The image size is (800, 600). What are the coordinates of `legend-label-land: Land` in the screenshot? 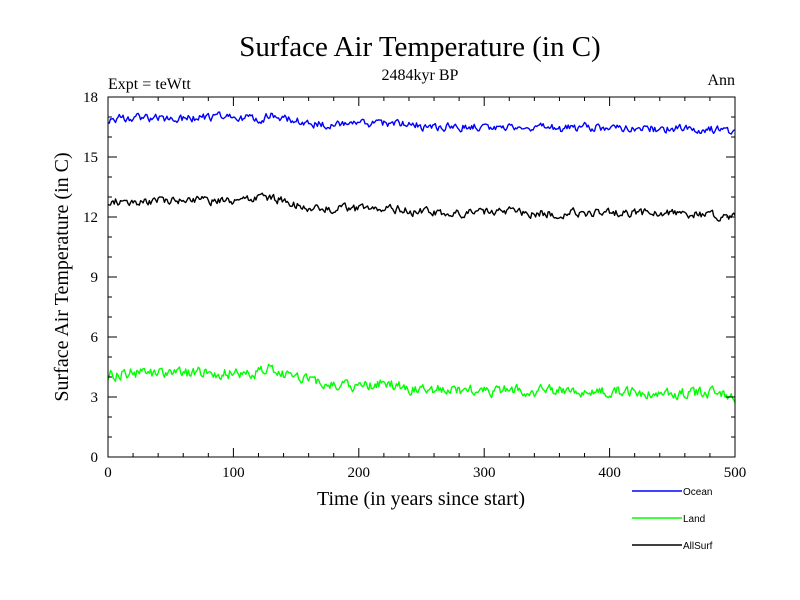 It's located at (694, 519).